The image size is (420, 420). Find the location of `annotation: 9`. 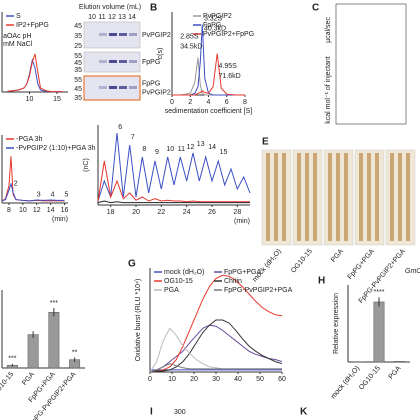

annotation: 9 is located at coordinates (157, 152).